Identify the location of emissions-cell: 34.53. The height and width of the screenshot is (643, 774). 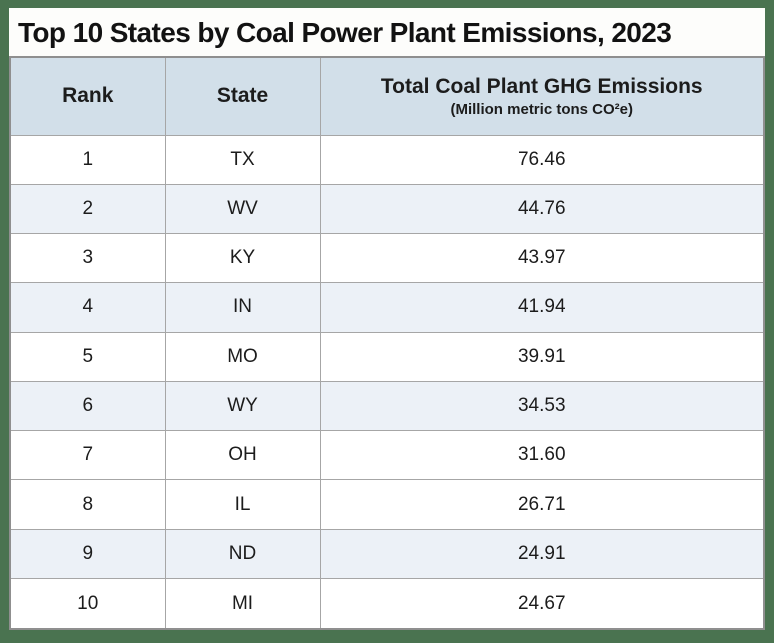
(542, 406).